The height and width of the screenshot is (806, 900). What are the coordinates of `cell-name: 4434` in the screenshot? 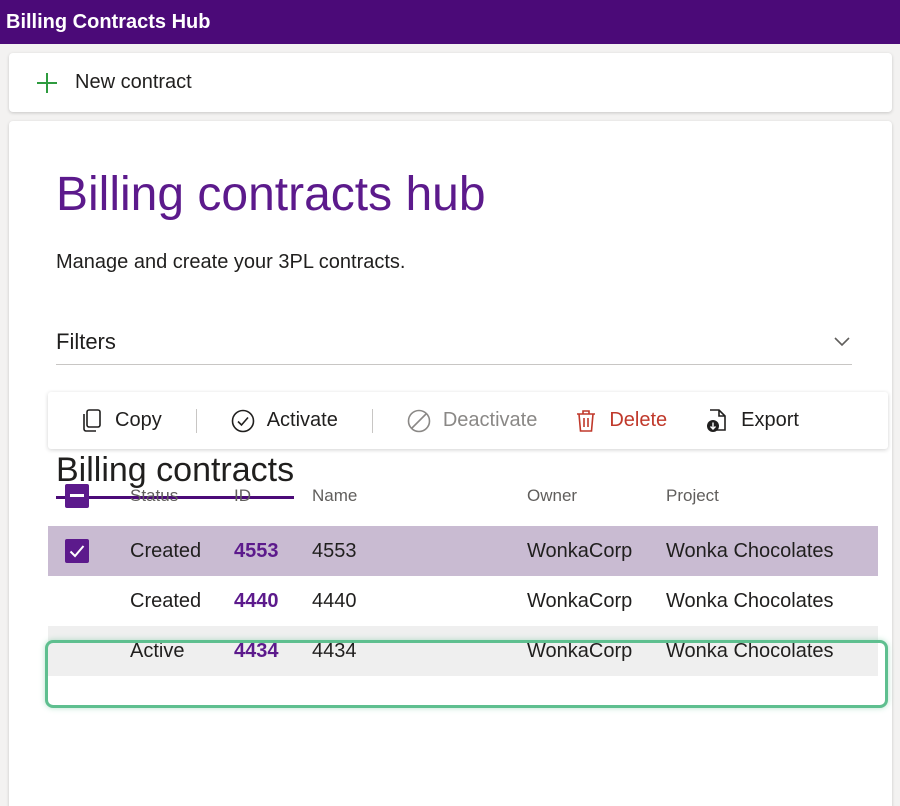 It's located at (334, 650).